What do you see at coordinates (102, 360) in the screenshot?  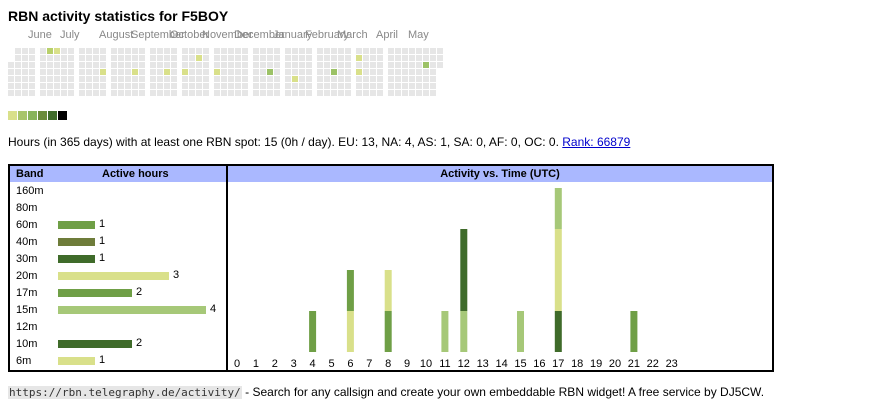 I see `band-hours-value: 1` at bounding box center [102, 360].